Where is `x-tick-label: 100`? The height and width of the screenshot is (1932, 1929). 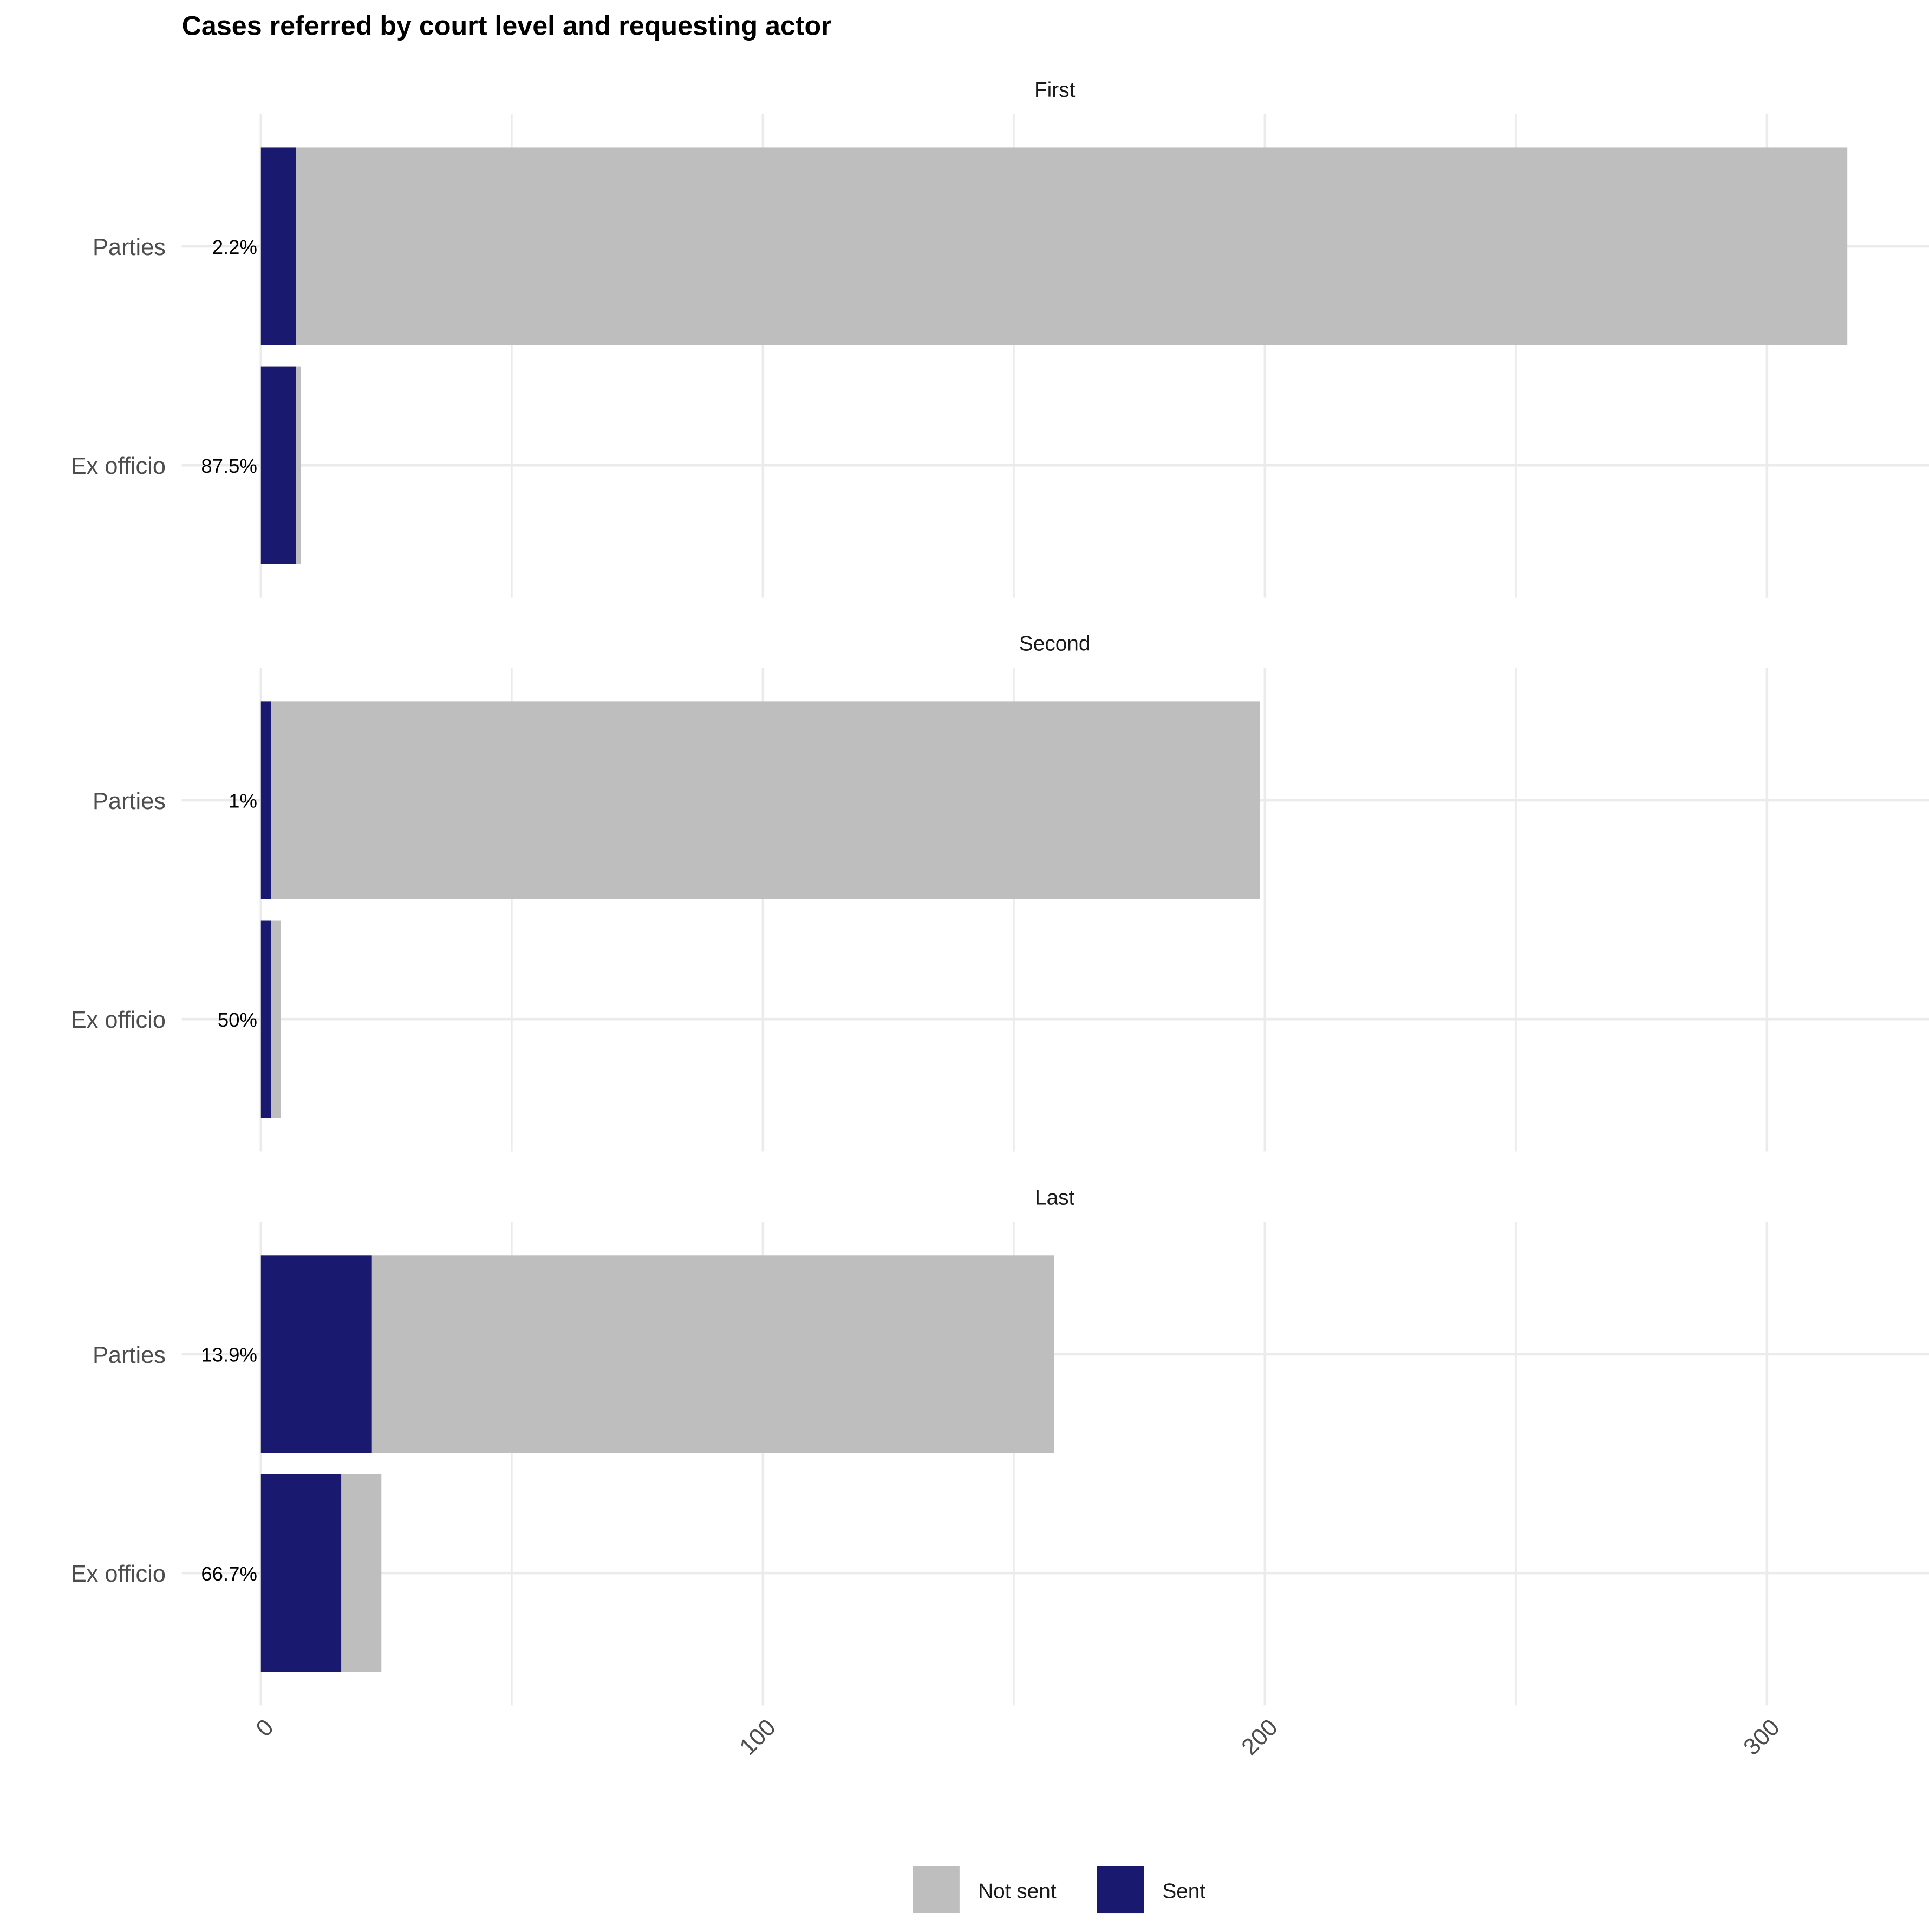 x-tick-label: 100 is located at coordinates (758, 1737).